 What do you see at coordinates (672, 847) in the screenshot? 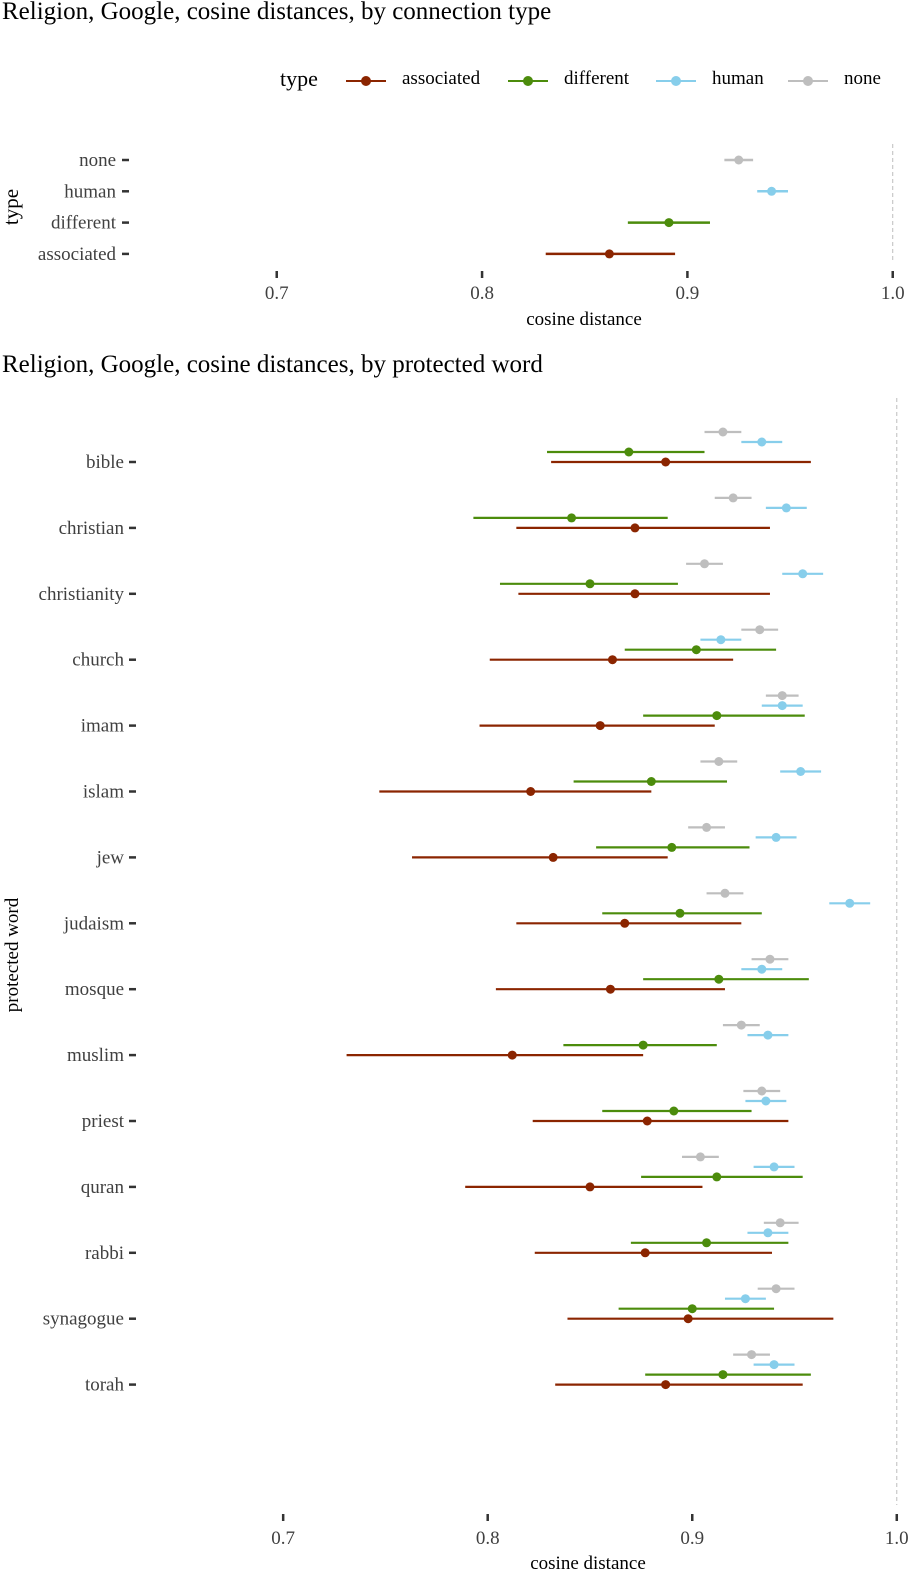
I see `point-different-jew` at bounding box center [672, 847].